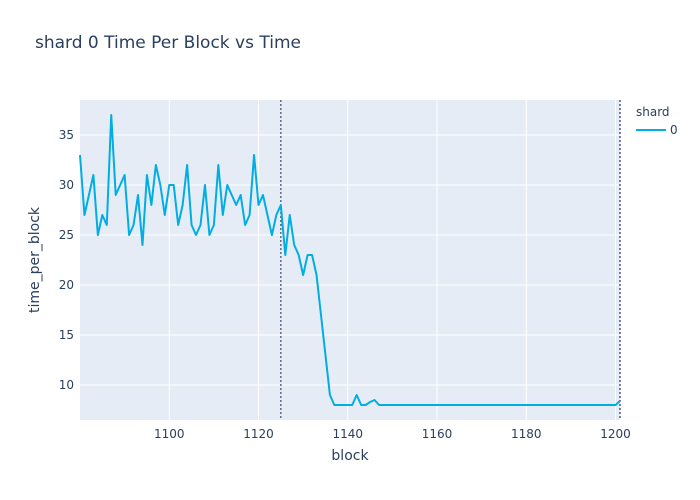  I want to click on legend-label: 0, so click(674, 130).